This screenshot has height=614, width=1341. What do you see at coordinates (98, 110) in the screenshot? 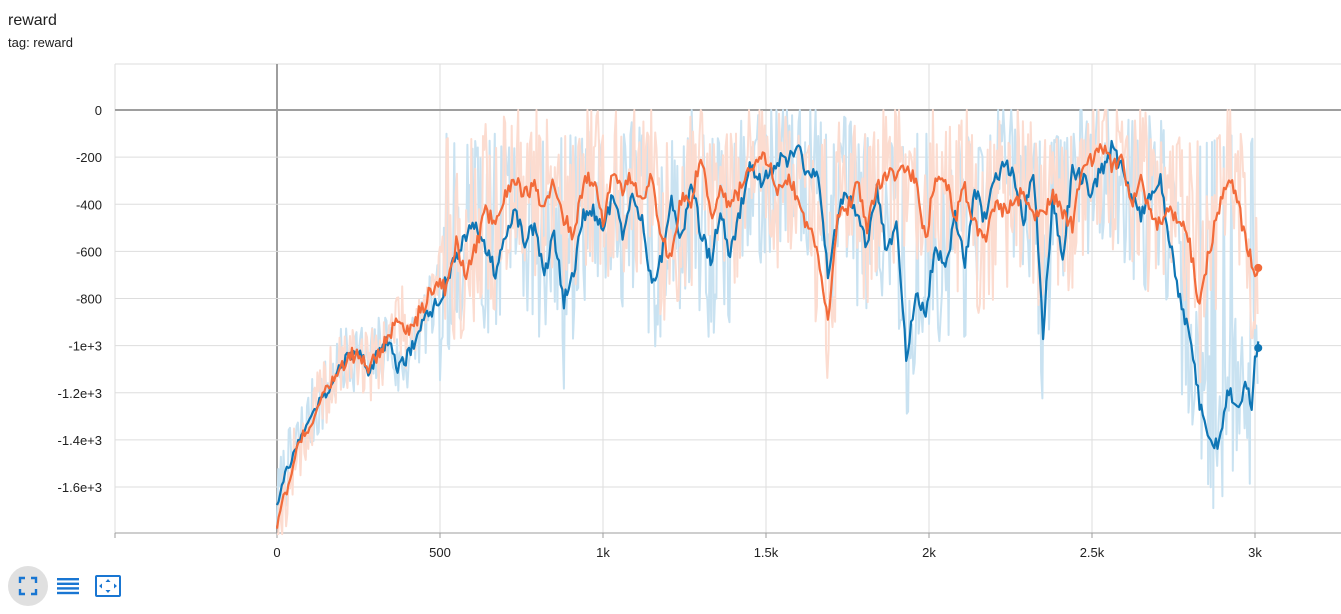
I see `y-tick-label: 0` at bounding box center [98, 110].